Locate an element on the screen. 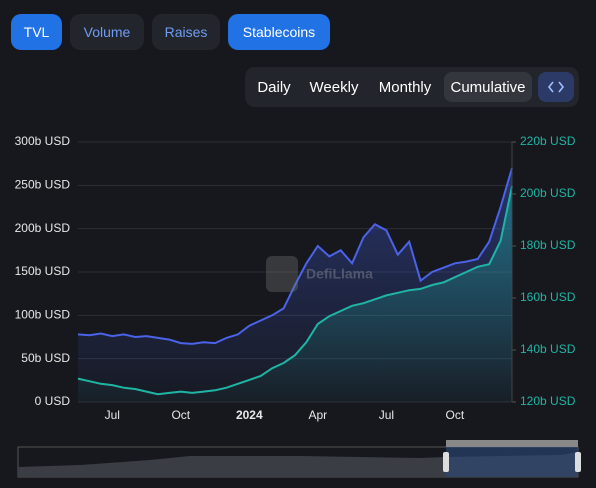 This screenshot has width=596, height=488. x-tick-label: 2024 is located at coordinates (249, 415).